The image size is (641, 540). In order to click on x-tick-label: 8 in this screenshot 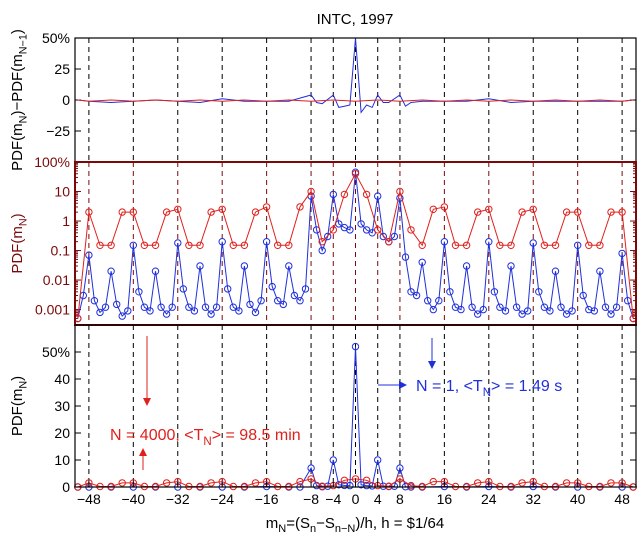, I will do `click(400, 499)`.